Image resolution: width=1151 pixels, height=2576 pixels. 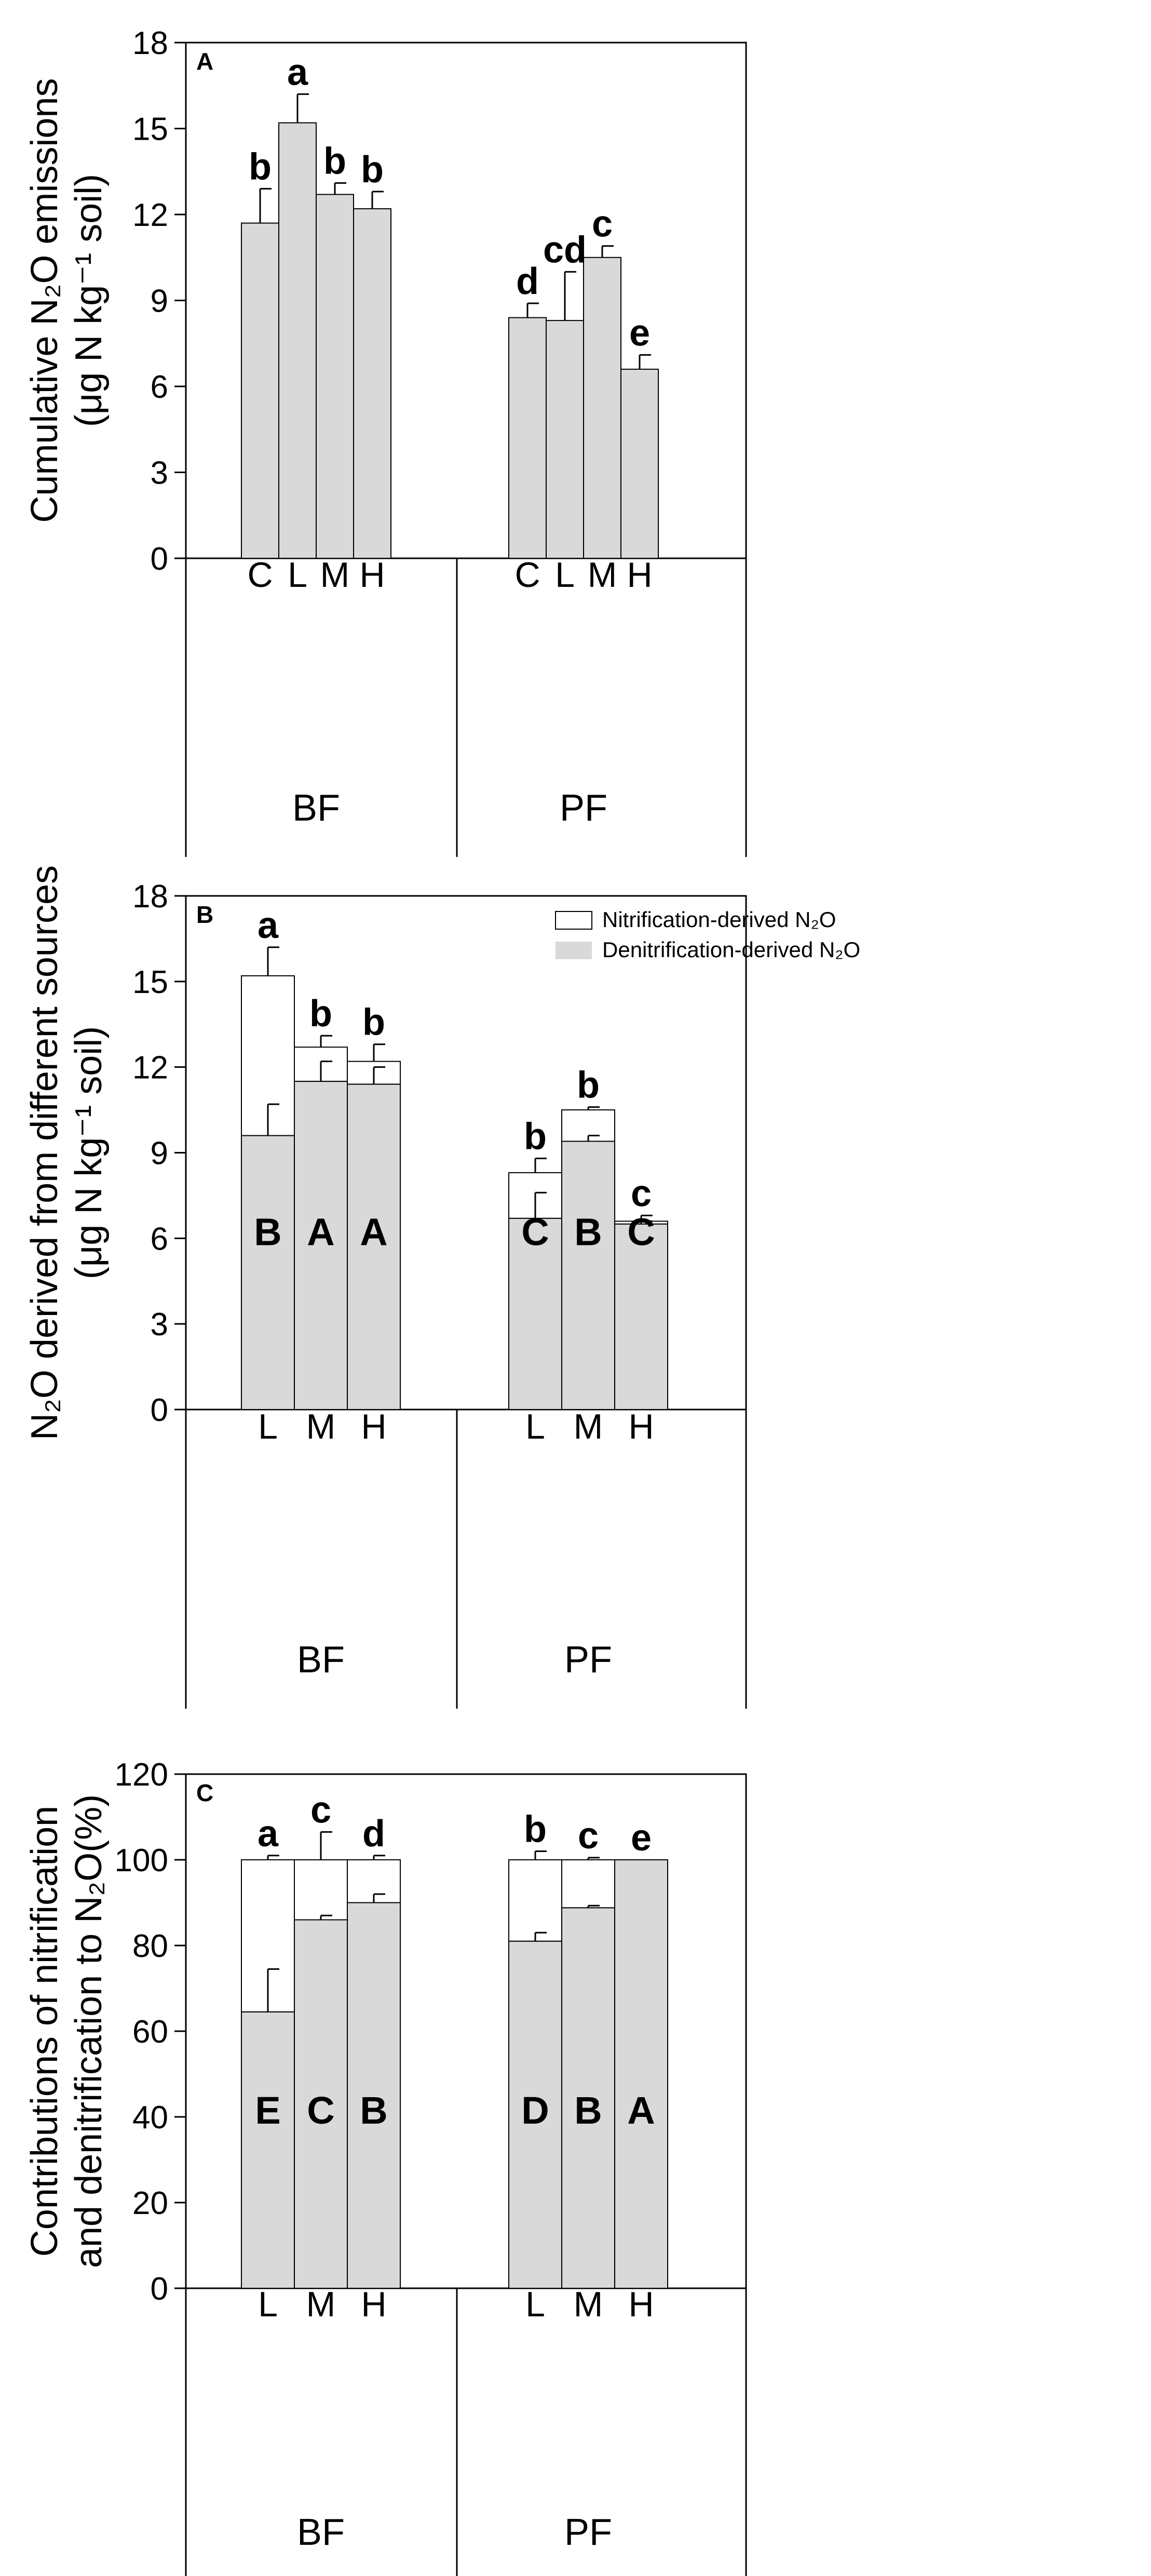 What do you see at coordinates (204, 1793) in the screenshot?
I see `panel-label: C` at bounding box center [204, 1793].